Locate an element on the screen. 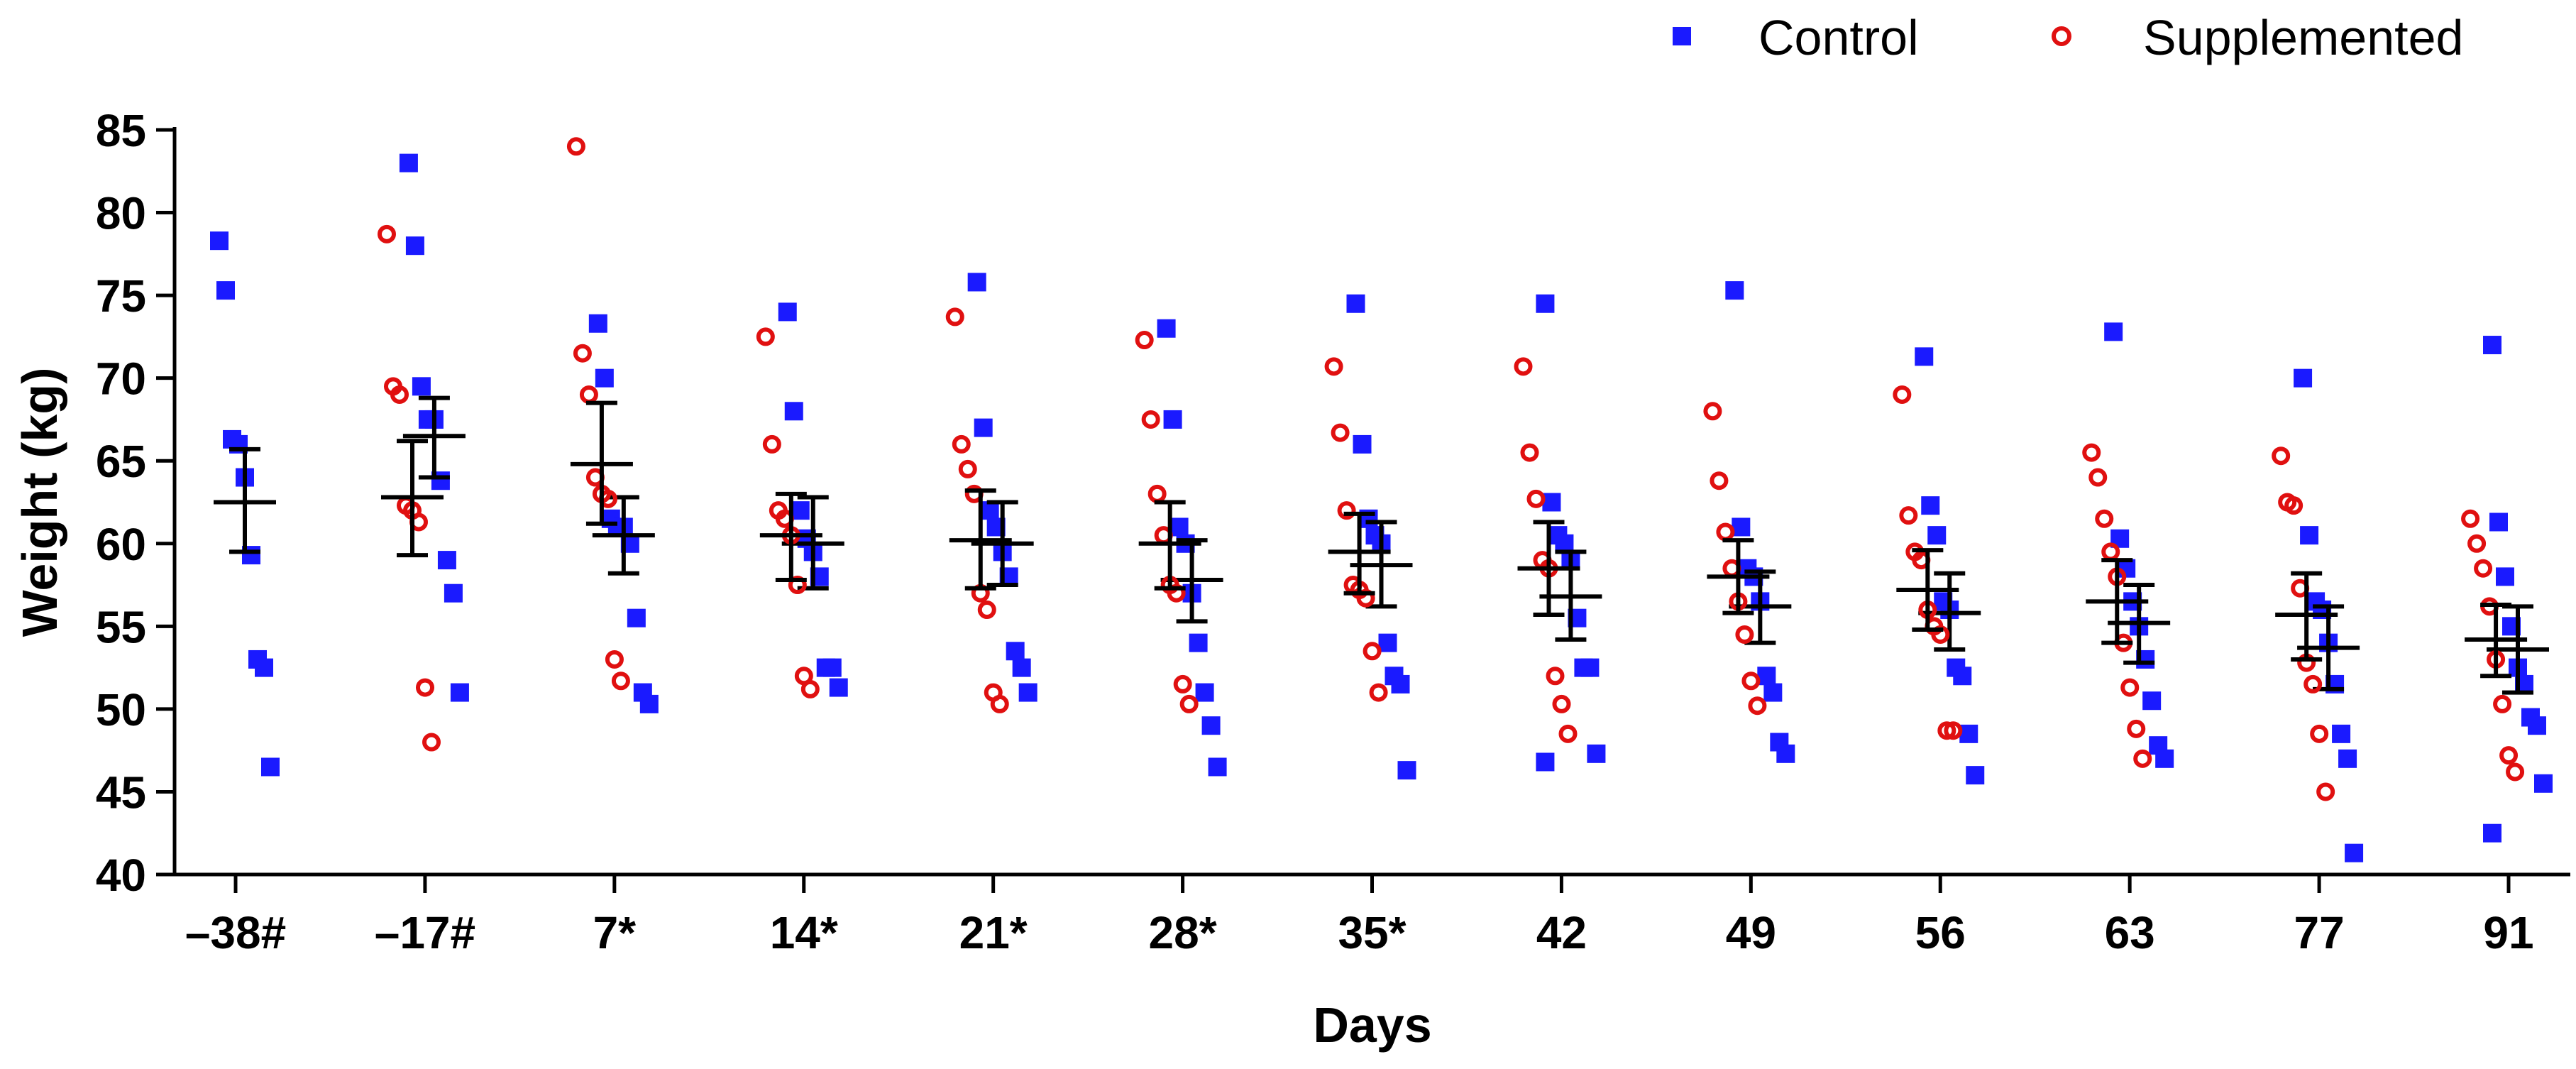 This screenshot has width=2576, height=1069. x-tick-label: 21* is located at coordinates (993, 933).